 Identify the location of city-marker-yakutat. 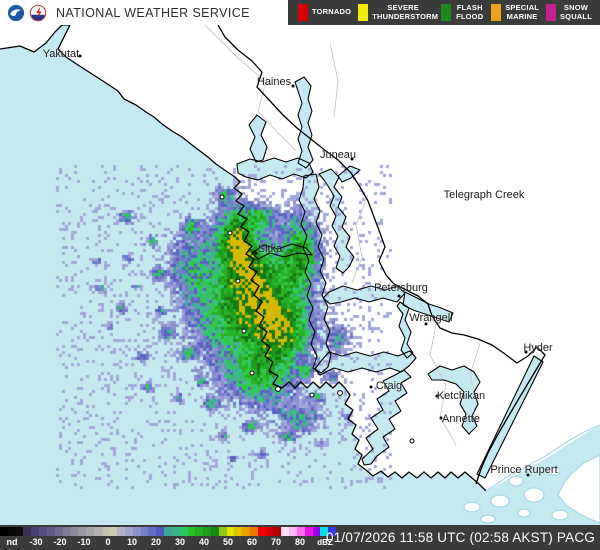
(80, 56).